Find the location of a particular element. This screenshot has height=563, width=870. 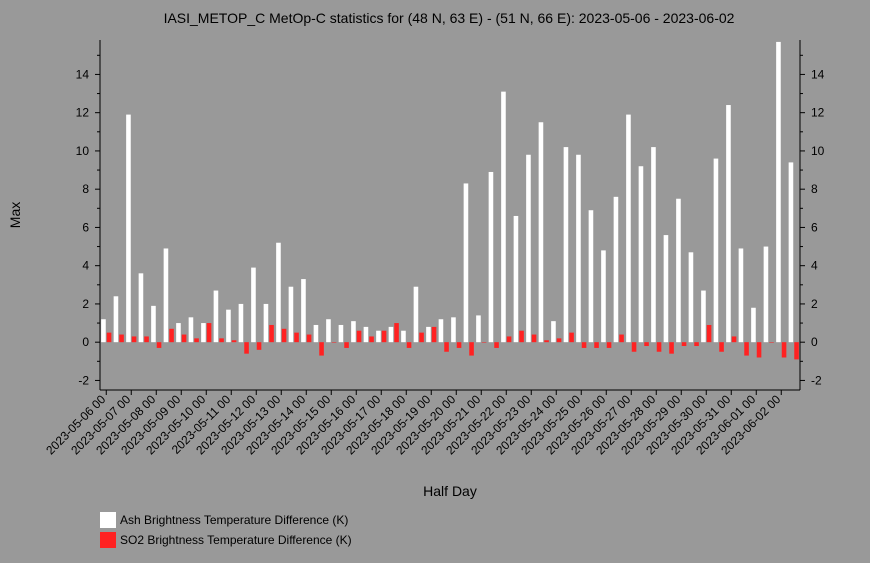

y-tick-label-right: 10 is located at coordinates (818, 151).